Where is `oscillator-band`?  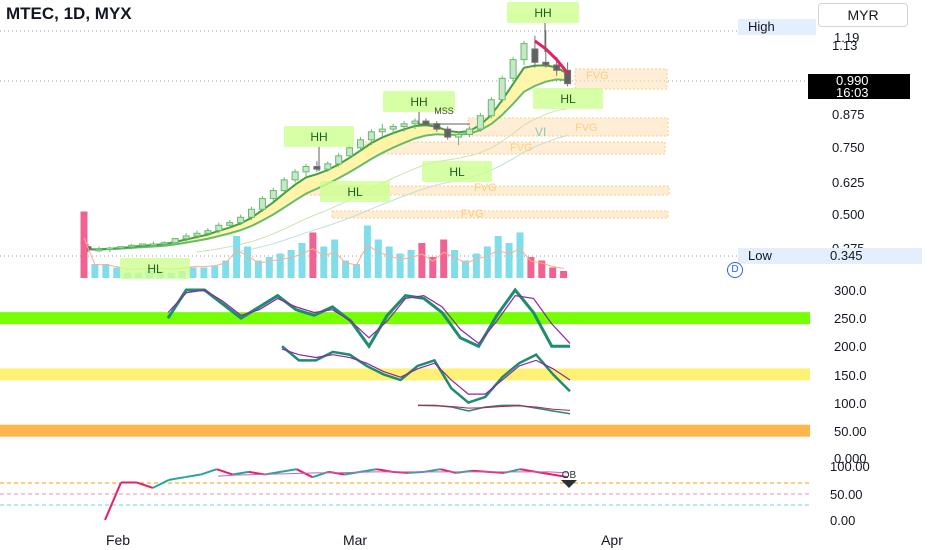
oscillator-band is located at coordinates (405, 430).